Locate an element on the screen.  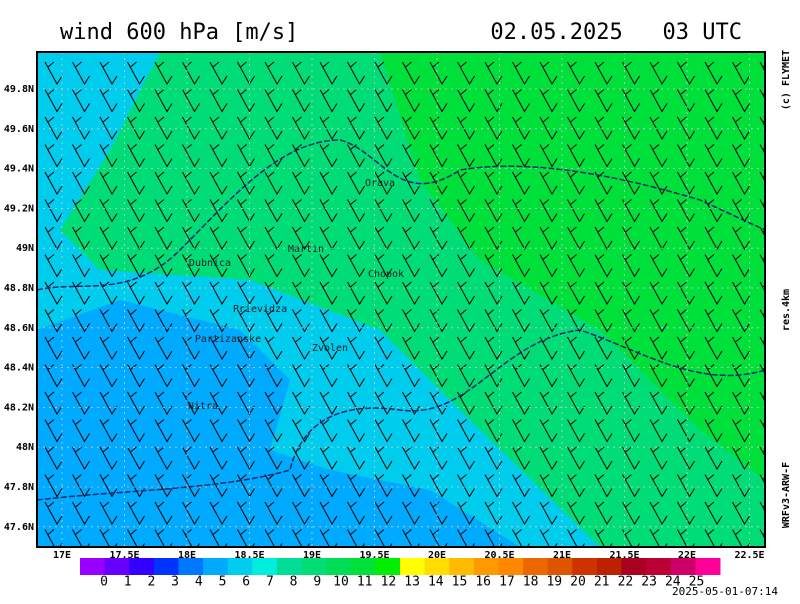
colorbar-label: 21 is located at coordinates (602, 582).